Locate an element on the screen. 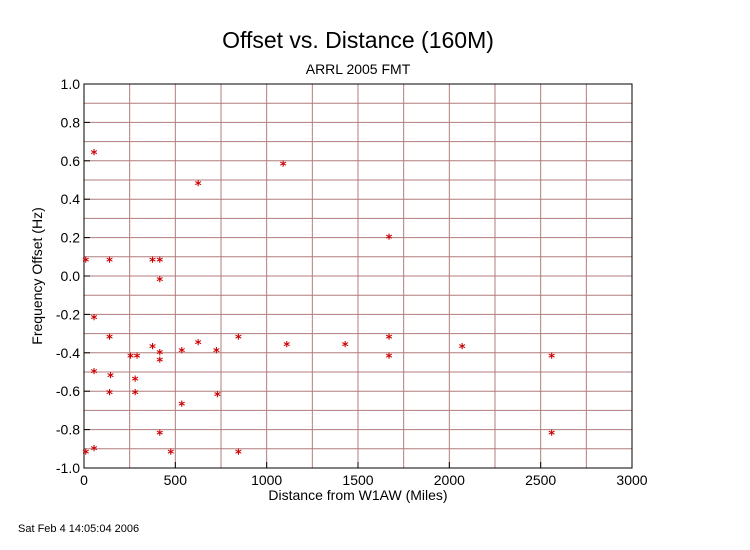 The height and width of the screenshot is (550, 750). x-tick-label: 3000 is located at coordinates (631, 480).